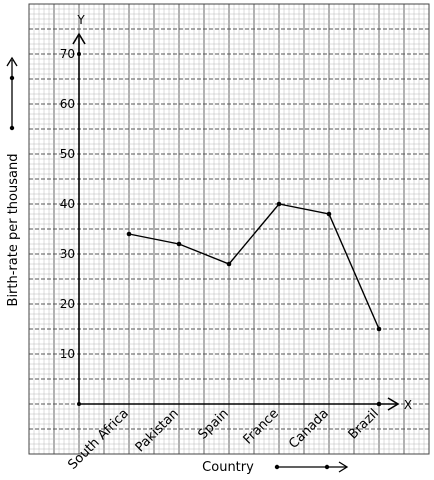 This screenshot has width=434, height=480. What do you see at coordinates (214, 424) in the screenshot?
I see `x-tick-label: Spain` at bounding box center [214, 424].